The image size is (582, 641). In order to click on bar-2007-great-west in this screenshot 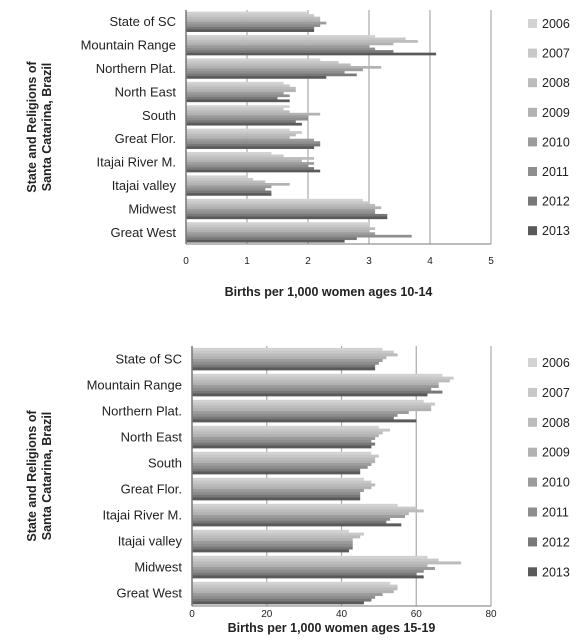, I will do `click(295, 586)`.